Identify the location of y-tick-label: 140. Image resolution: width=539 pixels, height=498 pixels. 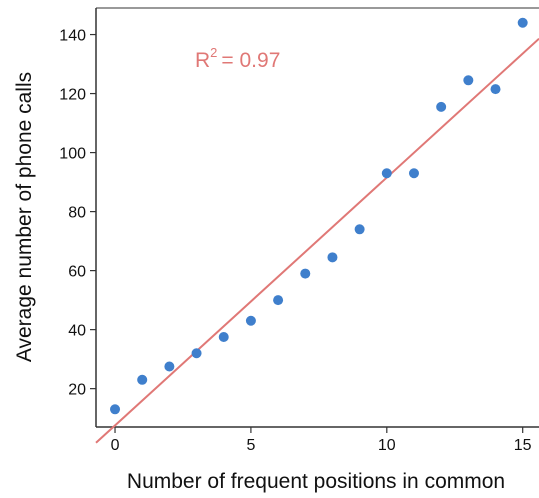
(72, 36).